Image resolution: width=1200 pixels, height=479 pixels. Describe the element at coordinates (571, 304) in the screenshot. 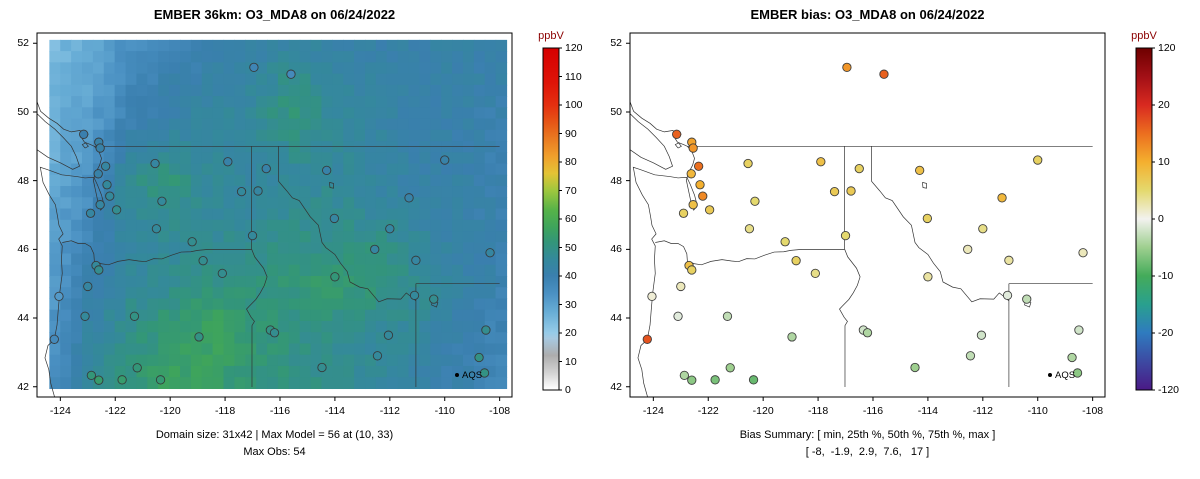

I see `left-colorbar-tick-label: 30` at that location.